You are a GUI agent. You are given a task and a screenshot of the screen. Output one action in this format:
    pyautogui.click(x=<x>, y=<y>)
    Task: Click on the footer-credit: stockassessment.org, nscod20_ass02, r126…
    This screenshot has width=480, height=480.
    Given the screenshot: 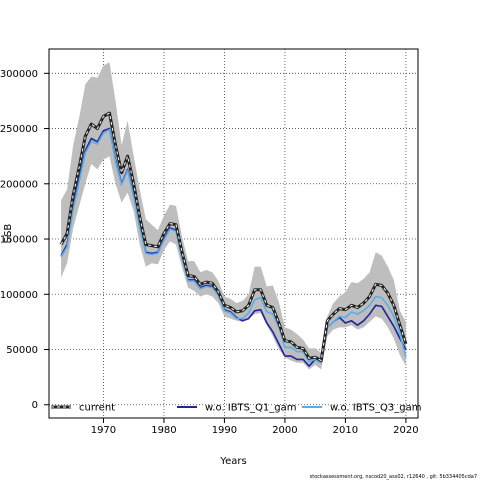 What is the action you would take?
    pyautogui.click(x=393, y=477)
    